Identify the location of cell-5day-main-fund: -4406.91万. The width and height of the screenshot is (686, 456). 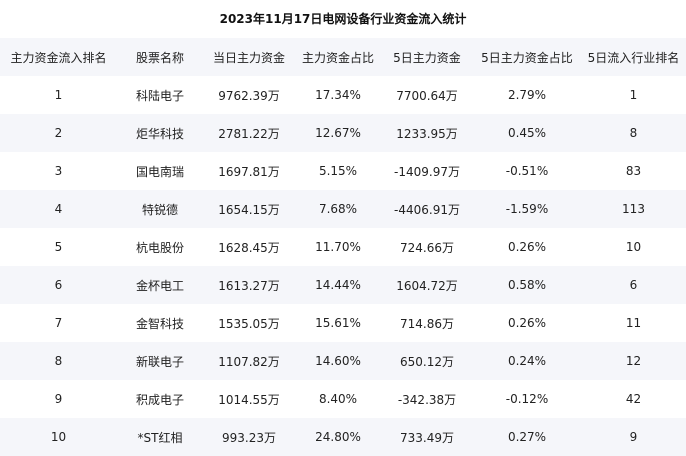
(427, 209).